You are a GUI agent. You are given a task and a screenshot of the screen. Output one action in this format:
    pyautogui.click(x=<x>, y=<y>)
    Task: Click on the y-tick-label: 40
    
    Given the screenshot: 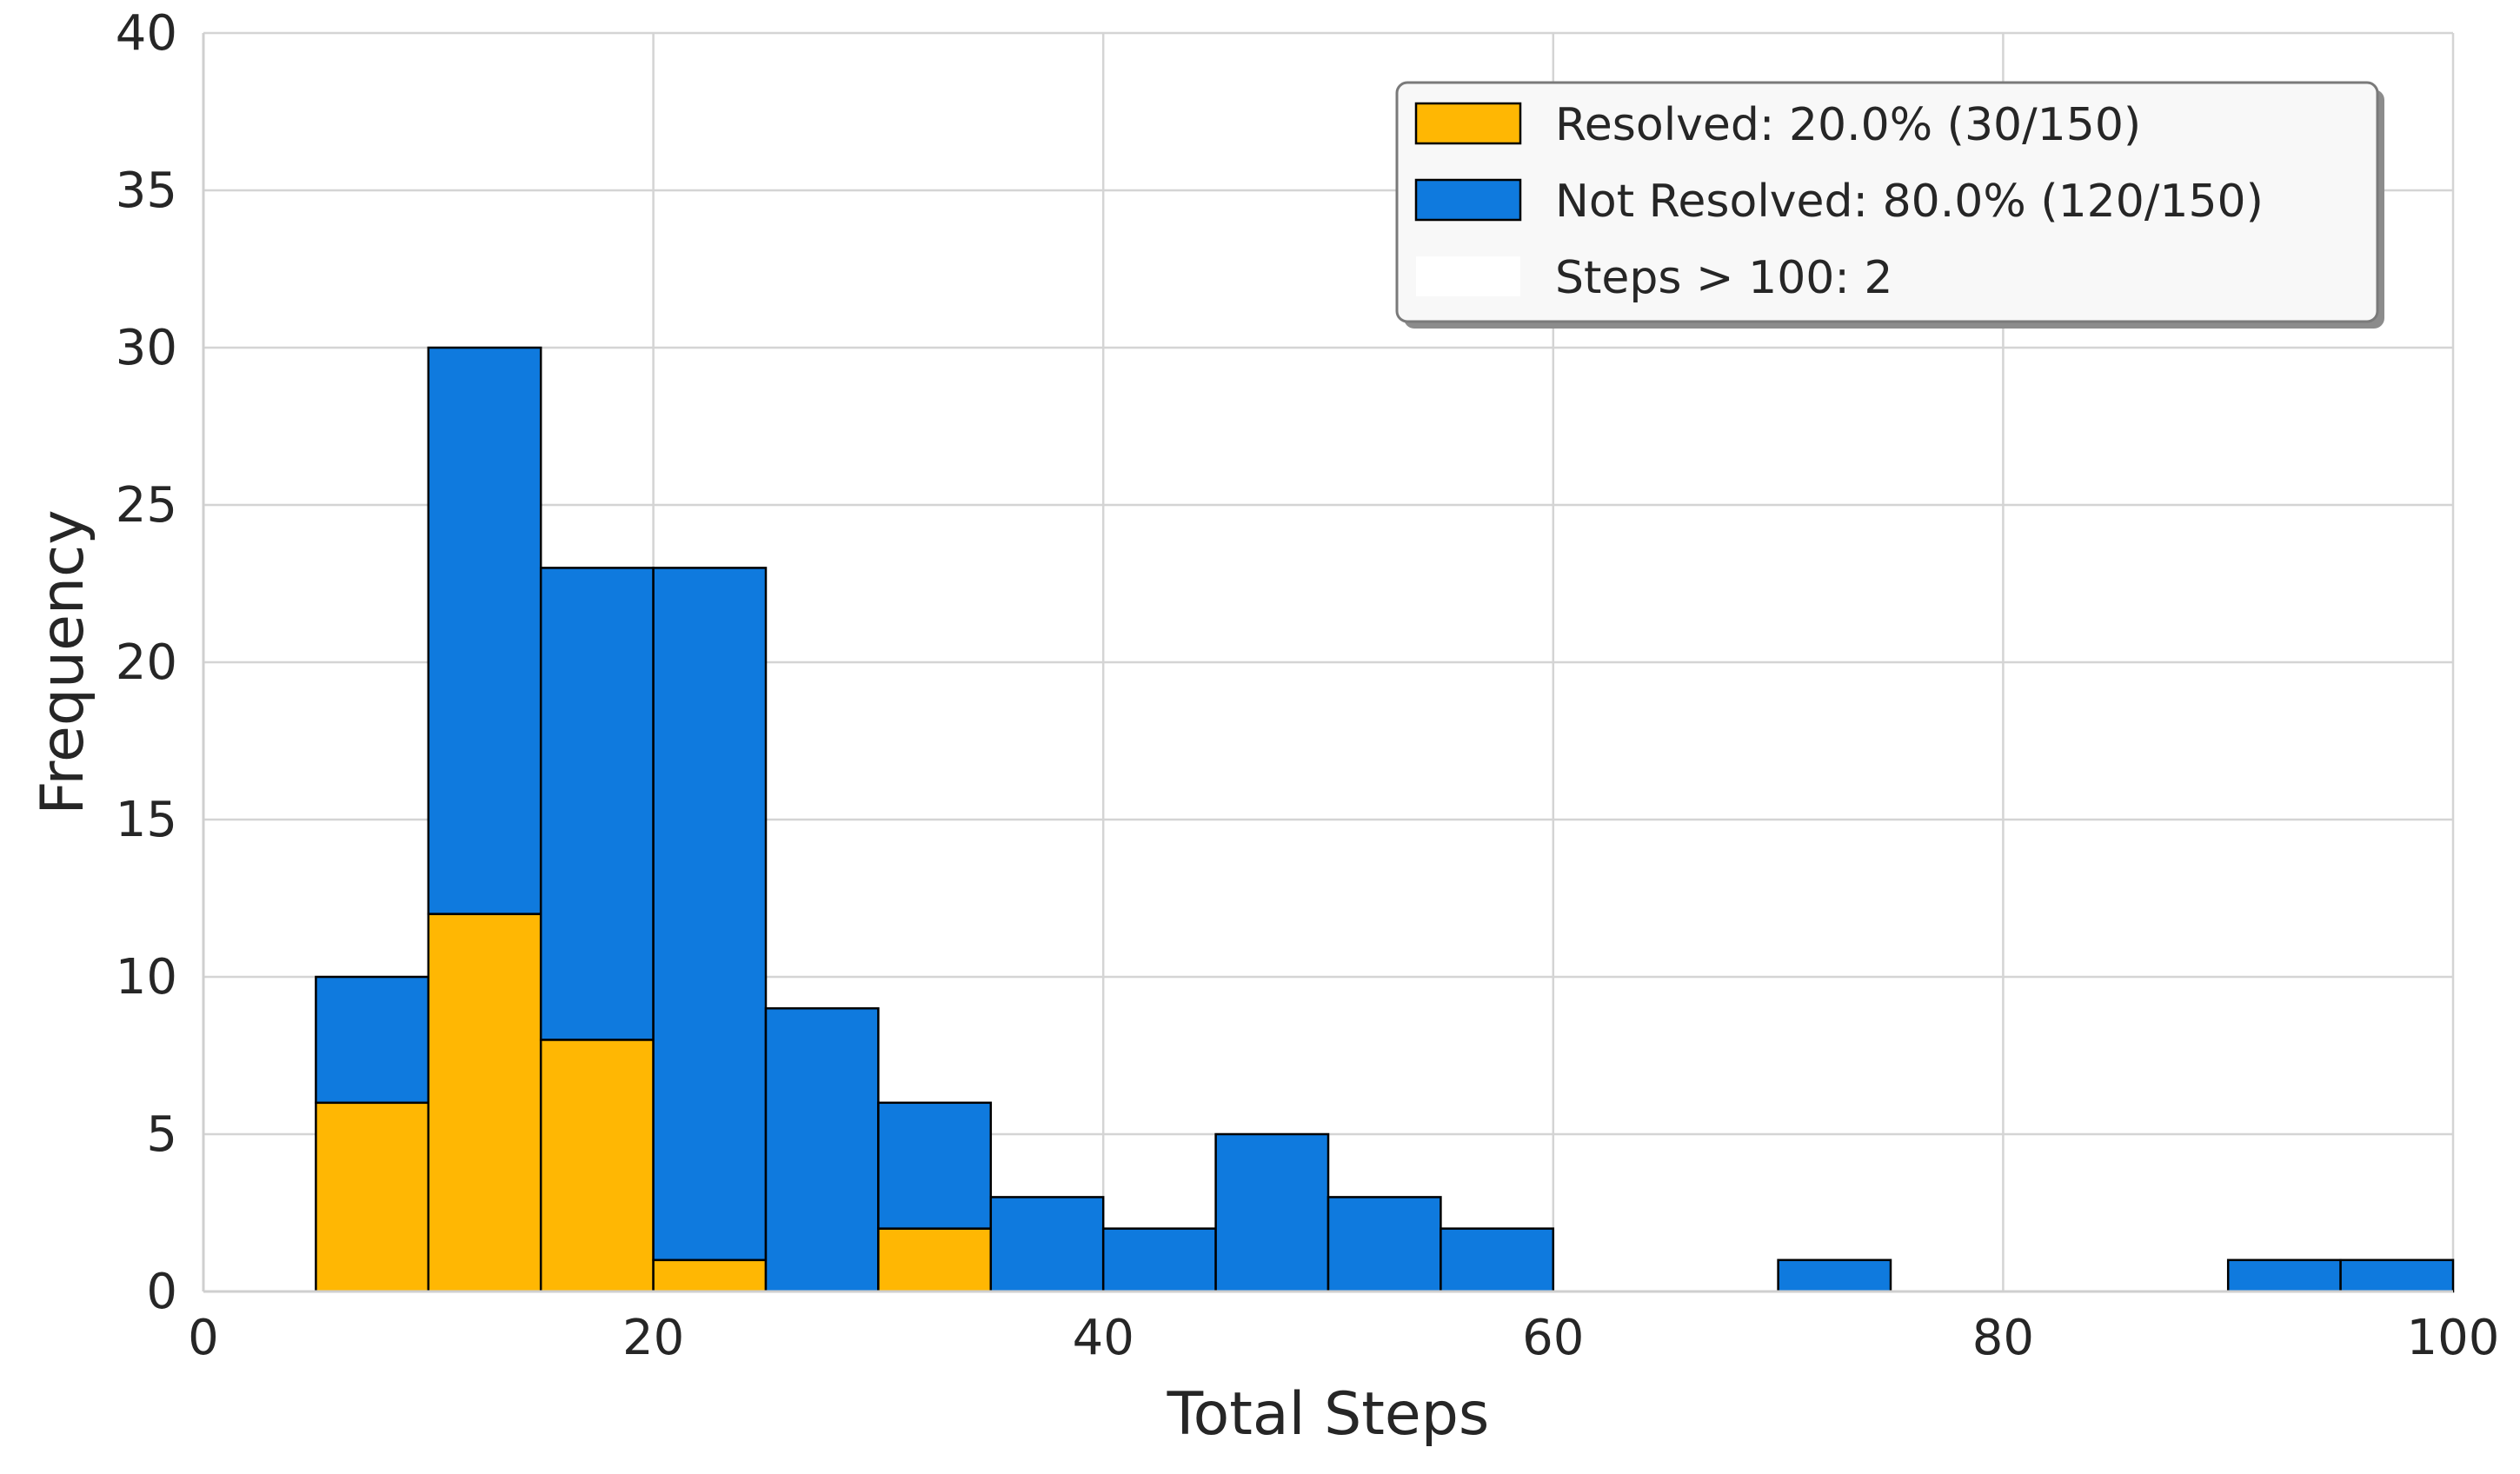 What is the action you would take?
    pyautogui.click(x=146, y=33)
    